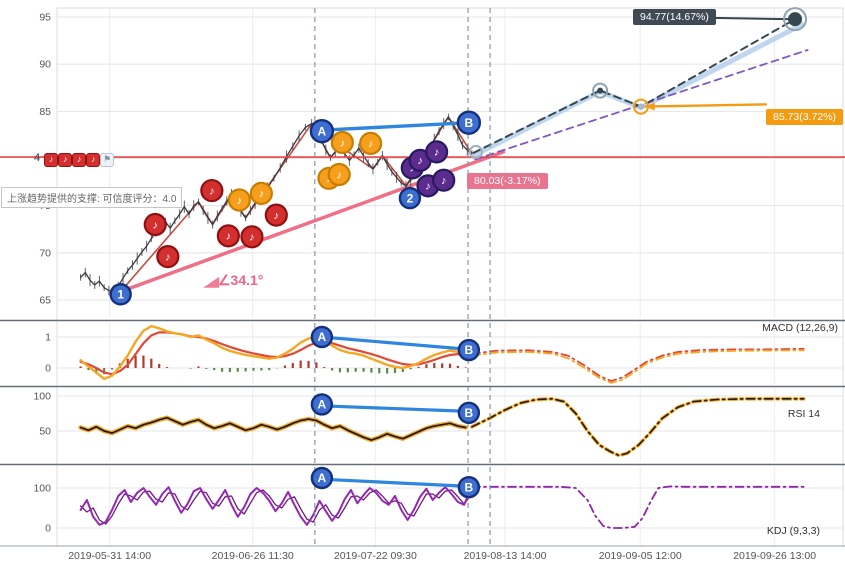 The width and height of the screenshot is (845, 568). Describe the element at coordinates (253, 556) in the screenshot. I see `x-tick-label: 2019-06-26 11:30` at that location.